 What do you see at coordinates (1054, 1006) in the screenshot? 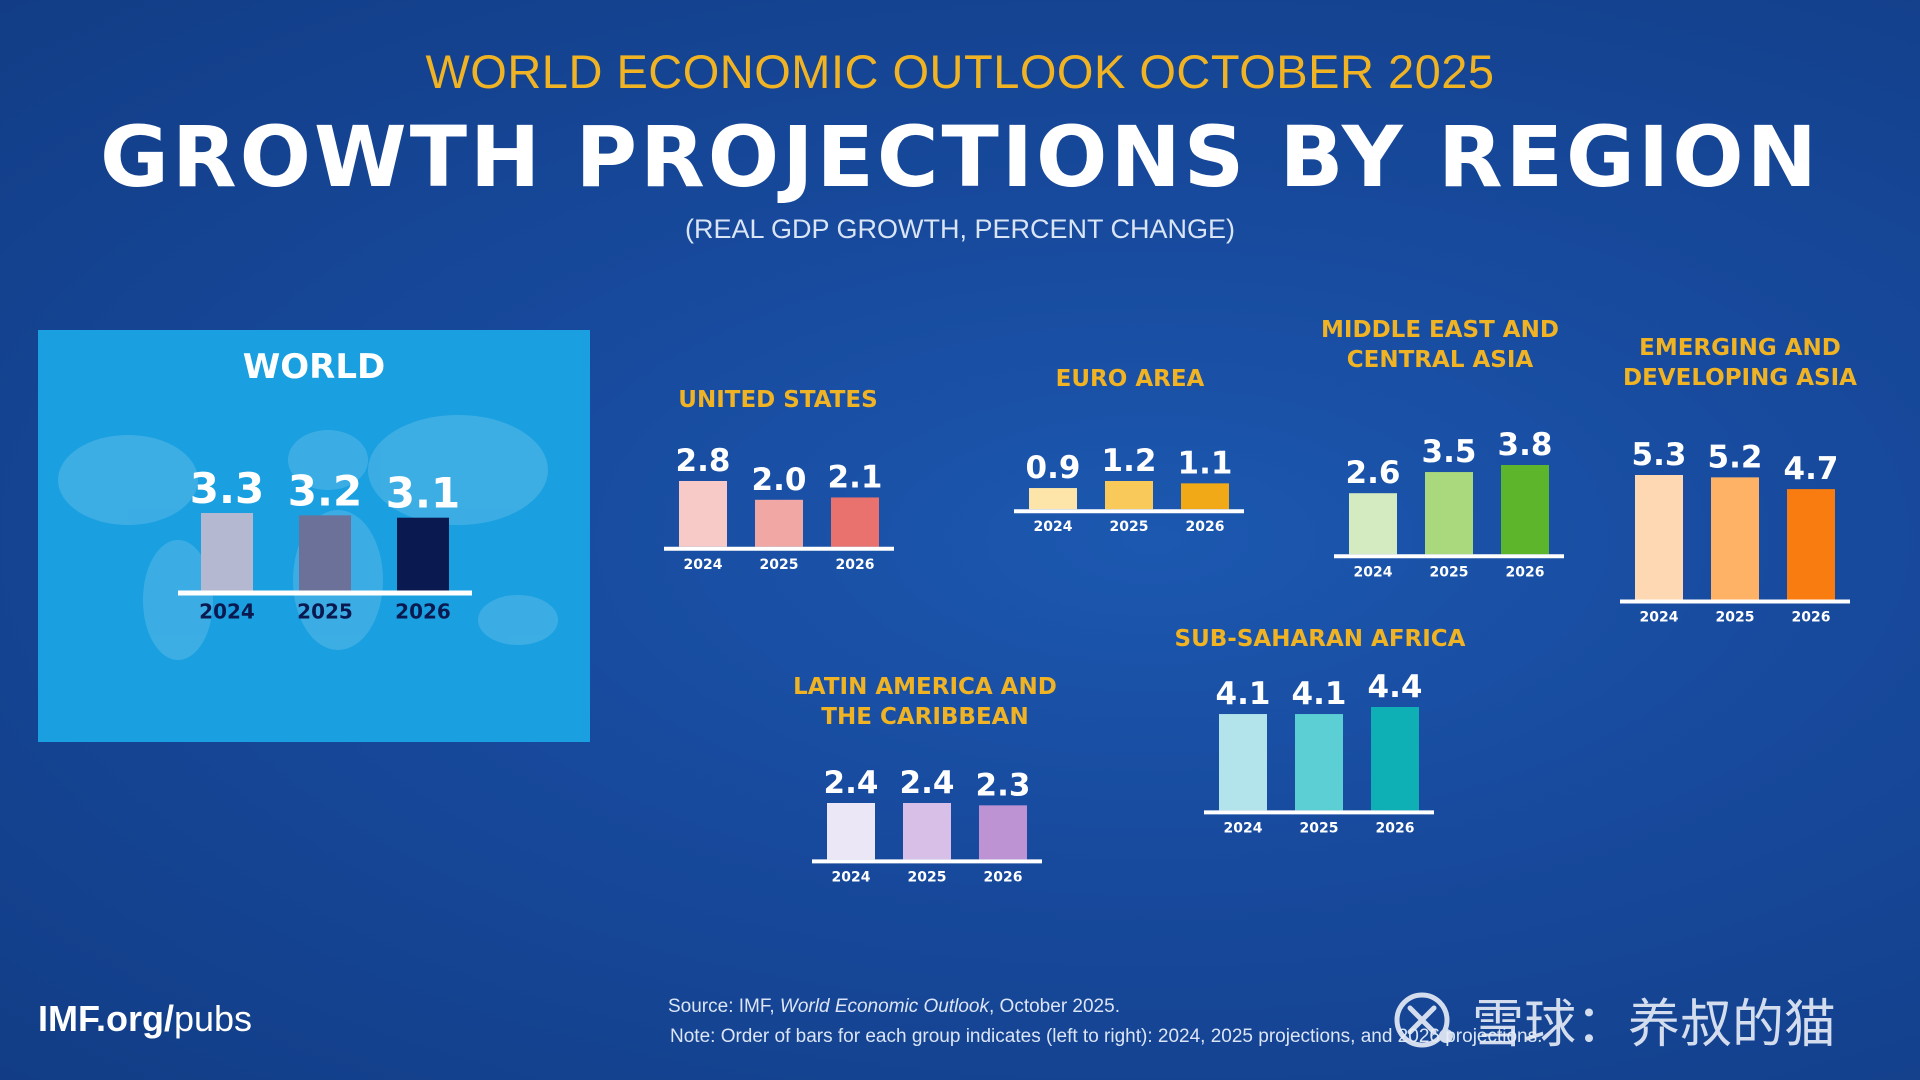
I see `source-date: , October 2025.` at bounding box center [1054, 1006].